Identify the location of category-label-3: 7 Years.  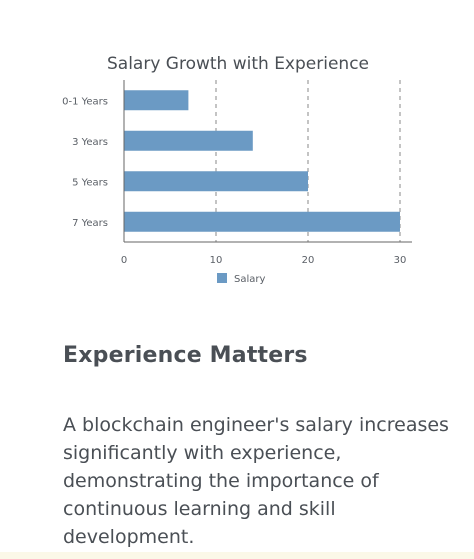
(90, 223).